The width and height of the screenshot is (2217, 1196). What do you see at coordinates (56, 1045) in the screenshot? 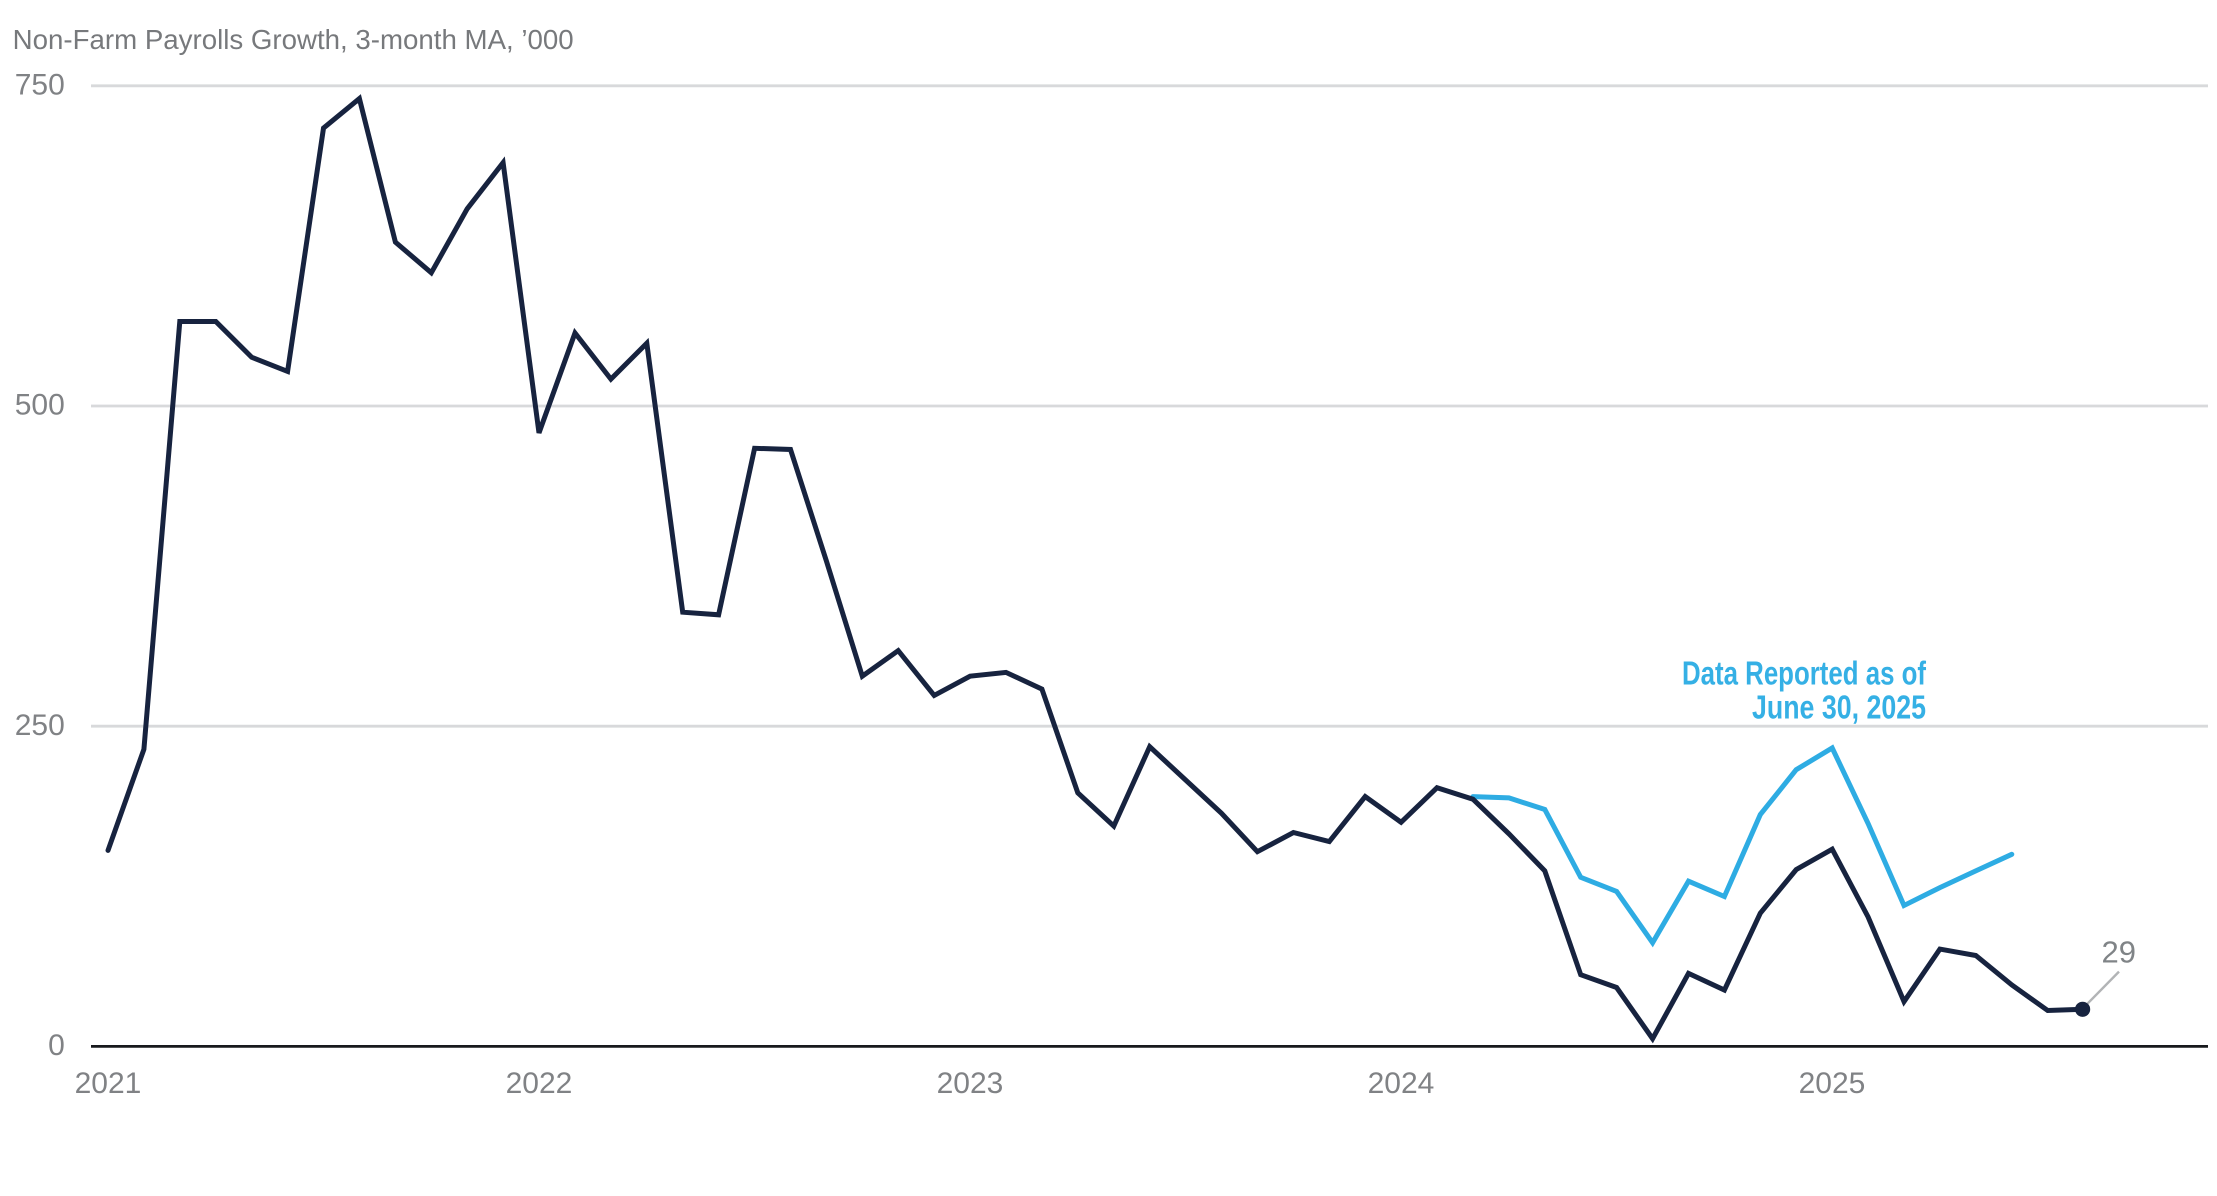
I see `svg-text: 0` at bounding box center [56, 1045].